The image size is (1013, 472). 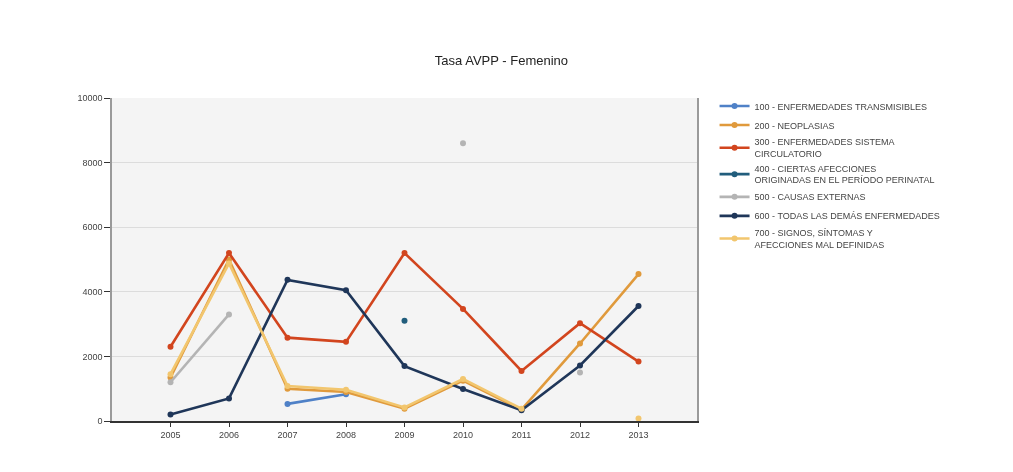 I want to click on x-tick-label: 2010, so click(x=463, y=434).